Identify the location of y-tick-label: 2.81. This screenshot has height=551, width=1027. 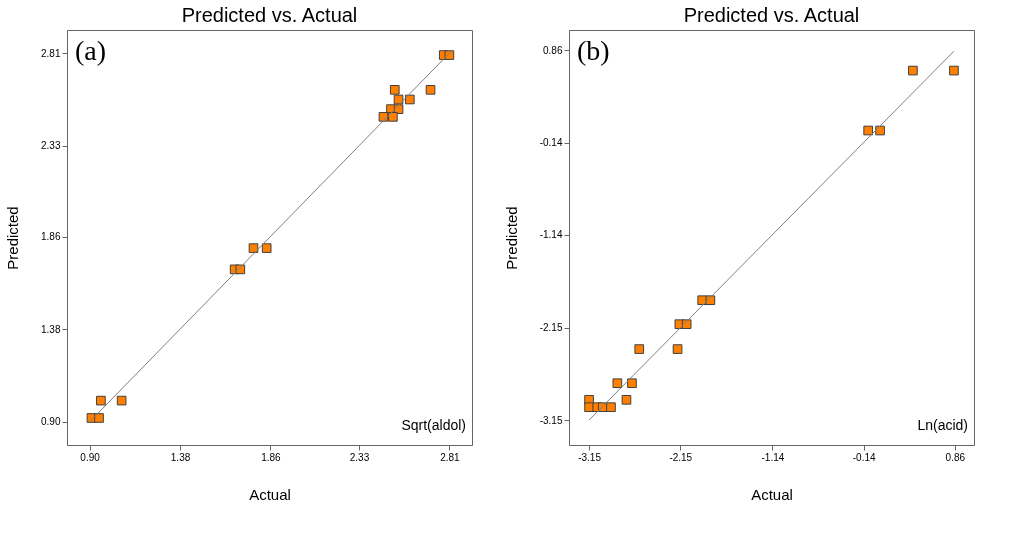
(51, 53).